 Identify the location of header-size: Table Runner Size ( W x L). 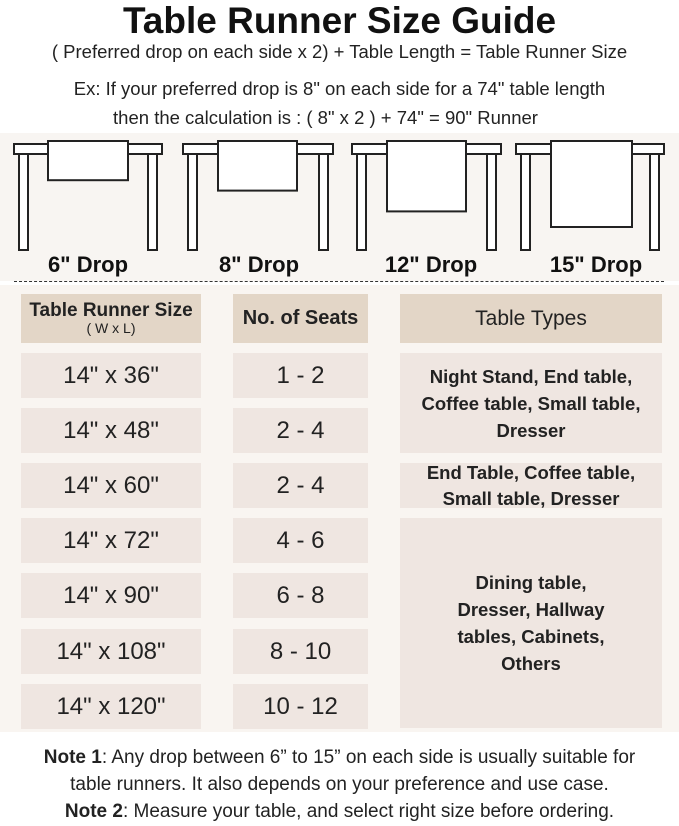
(111, 318).